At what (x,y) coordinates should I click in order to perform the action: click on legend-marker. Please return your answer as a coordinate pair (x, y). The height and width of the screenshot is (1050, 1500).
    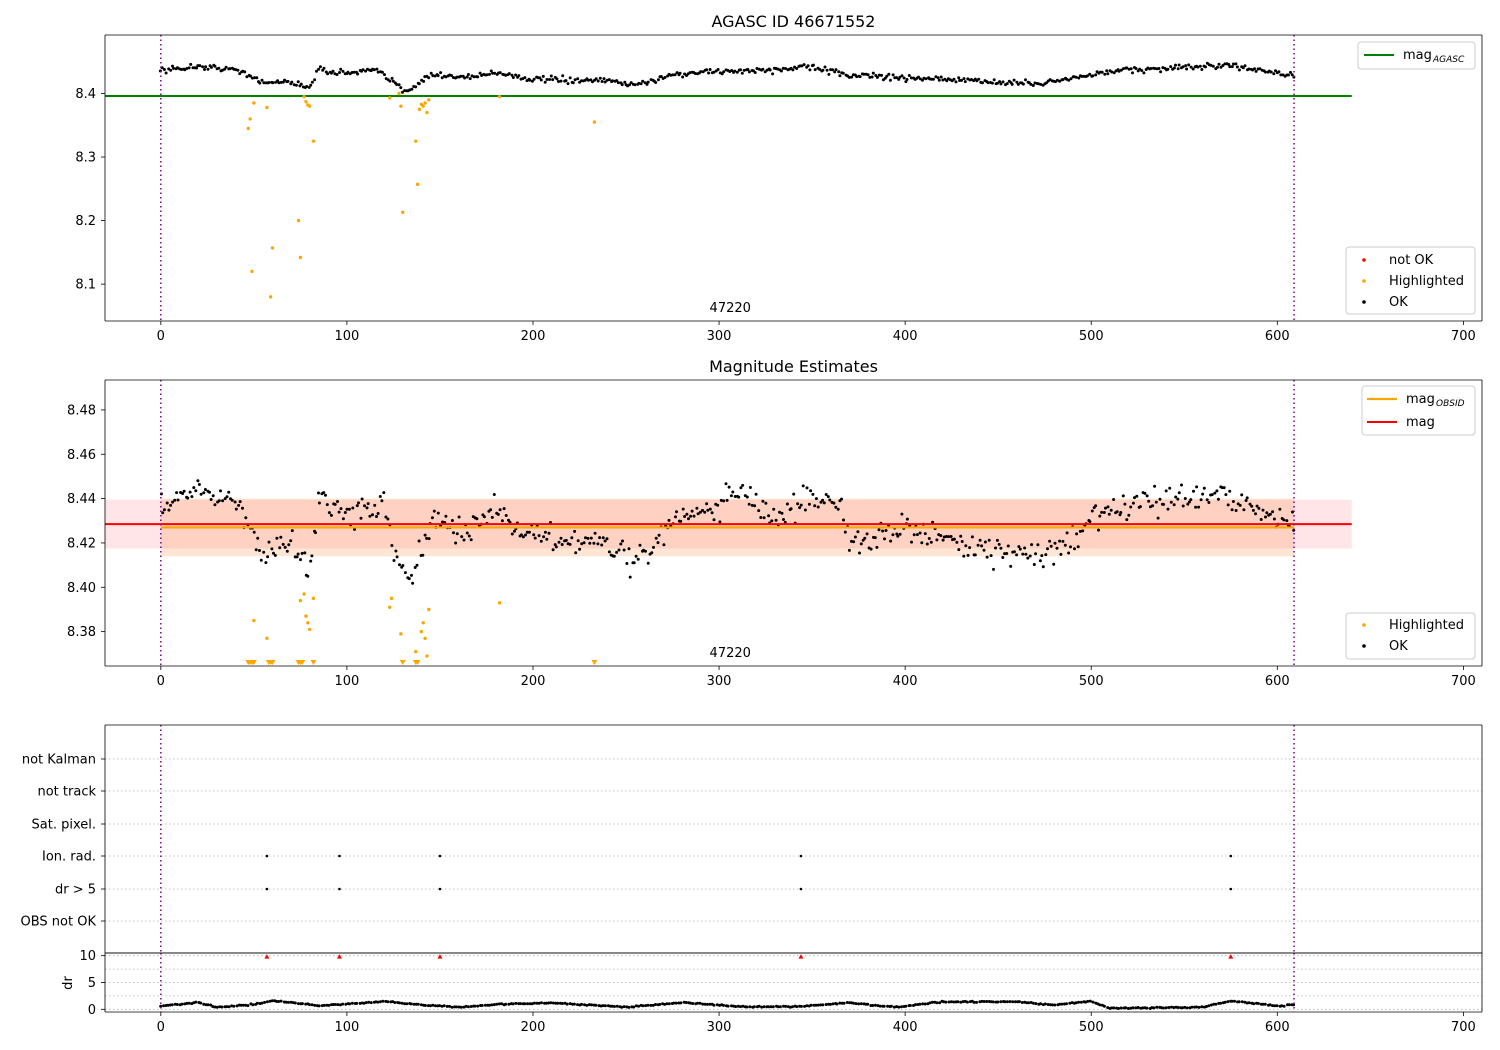
    Looking at the image, I should click on (1364, 625).